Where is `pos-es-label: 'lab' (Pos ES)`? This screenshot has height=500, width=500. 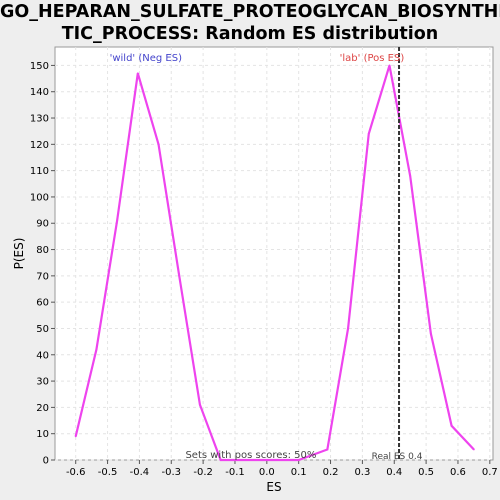 pos-es-label: 'lab' (Pos ES) is located at coordinates (372, 58).